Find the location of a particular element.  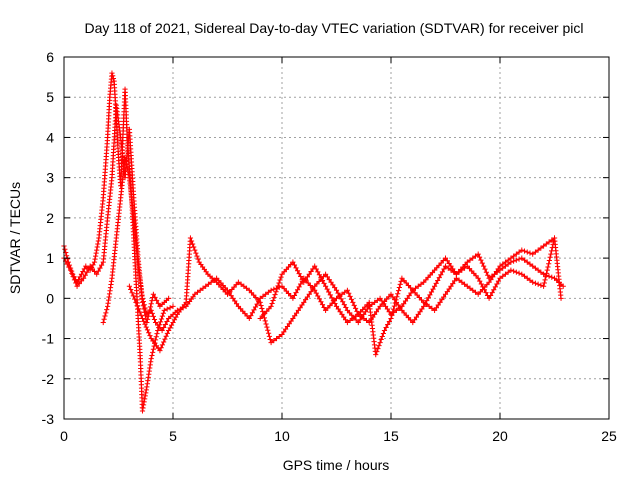

y-tick-label: 0 is located at coordinates (50, 298).